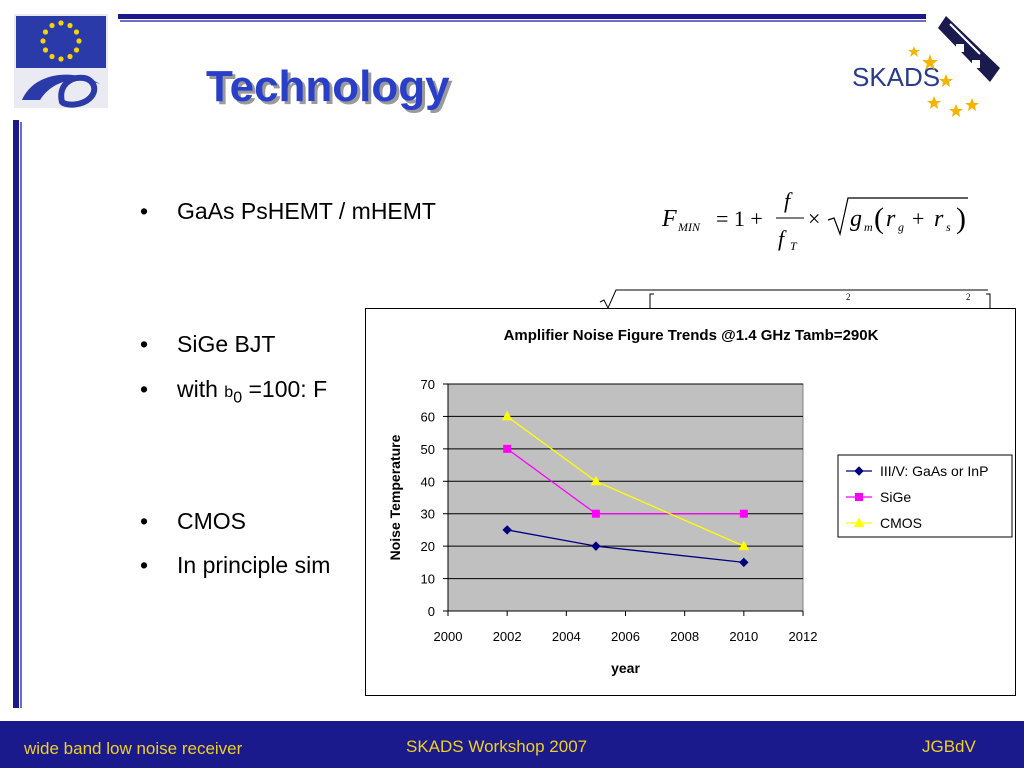  What do you see at coordinates (428, 449) in the screenshot?
I see `y-tick-label: 50` at bounding box center [428, 449].